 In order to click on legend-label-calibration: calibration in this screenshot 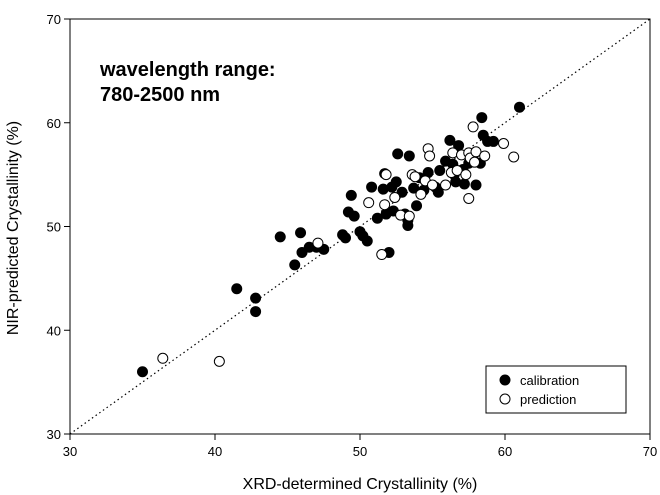, I will do `click(549, 380)`.